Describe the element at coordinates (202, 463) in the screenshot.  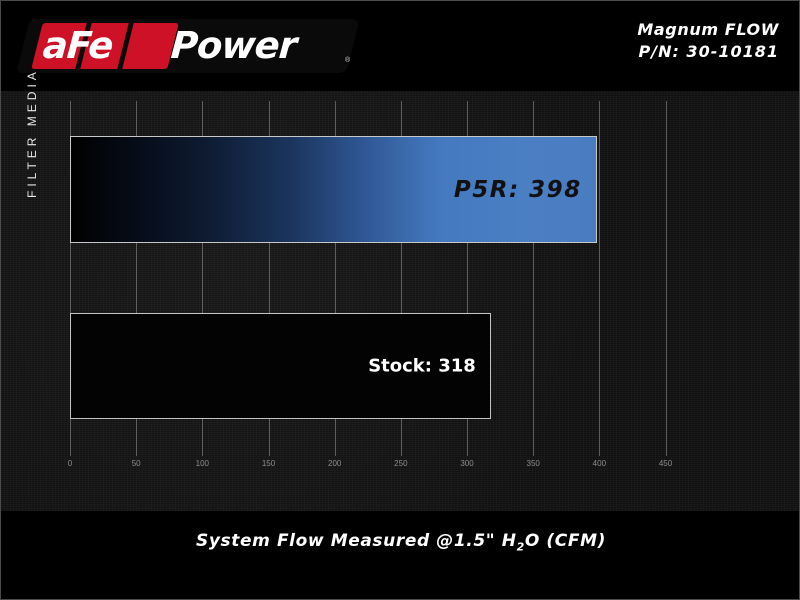
I see `x-tick-label: 100` at that location.